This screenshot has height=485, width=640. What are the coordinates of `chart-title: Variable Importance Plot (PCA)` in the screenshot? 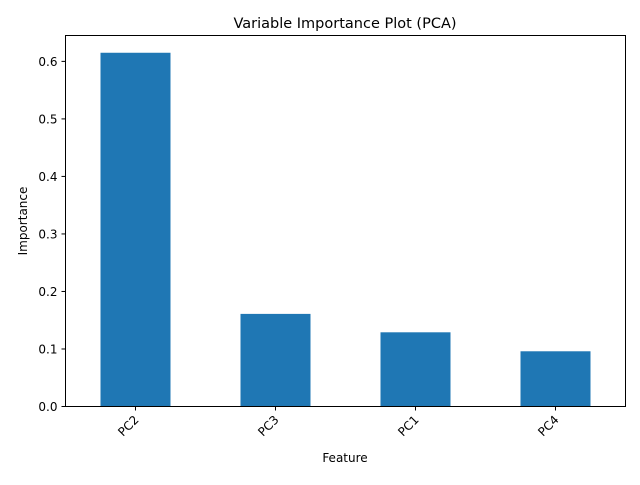 It's located at (344, 24).